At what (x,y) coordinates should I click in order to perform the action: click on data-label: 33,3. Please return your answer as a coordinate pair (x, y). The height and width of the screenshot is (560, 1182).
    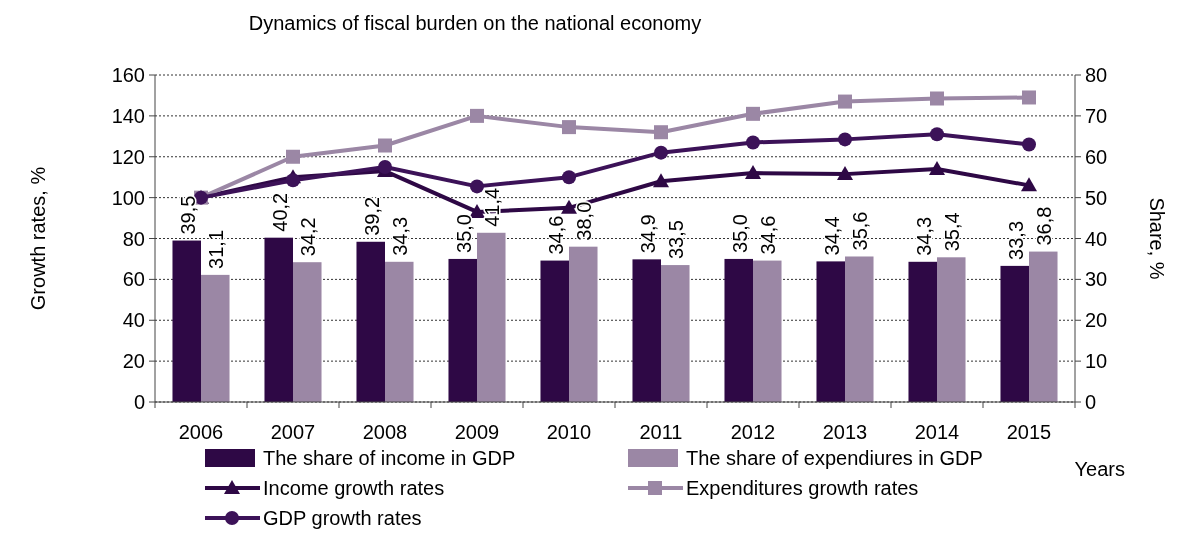
    Looking at the image, I should click on (1015, 240).